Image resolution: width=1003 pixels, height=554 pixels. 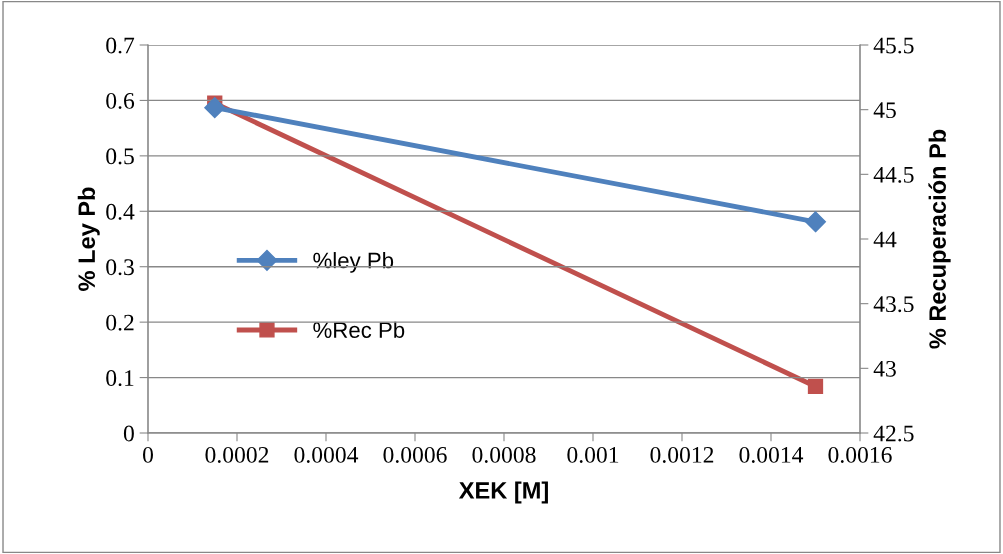 I want to click on y2-axis-title: % Recuperación Pb, so click(x=939, y=239).